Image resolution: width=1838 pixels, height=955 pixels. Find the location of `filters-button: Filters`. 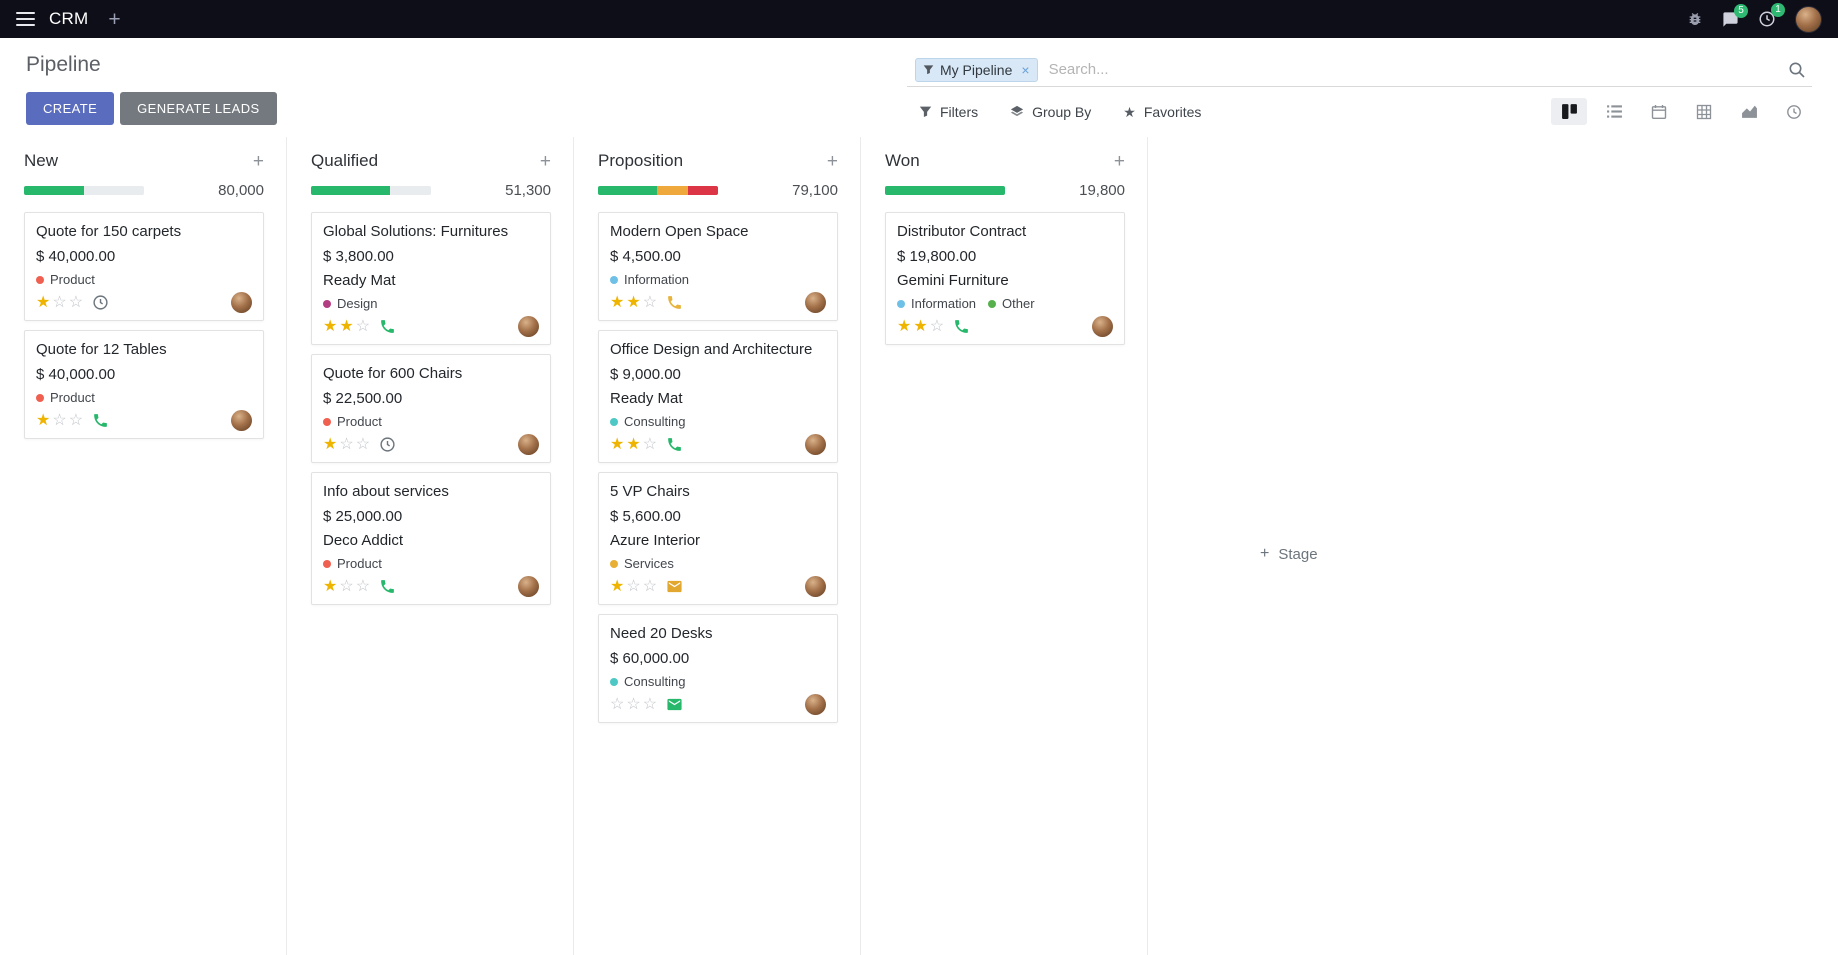

filters-button: Filters is located at coordinates (948, 112).